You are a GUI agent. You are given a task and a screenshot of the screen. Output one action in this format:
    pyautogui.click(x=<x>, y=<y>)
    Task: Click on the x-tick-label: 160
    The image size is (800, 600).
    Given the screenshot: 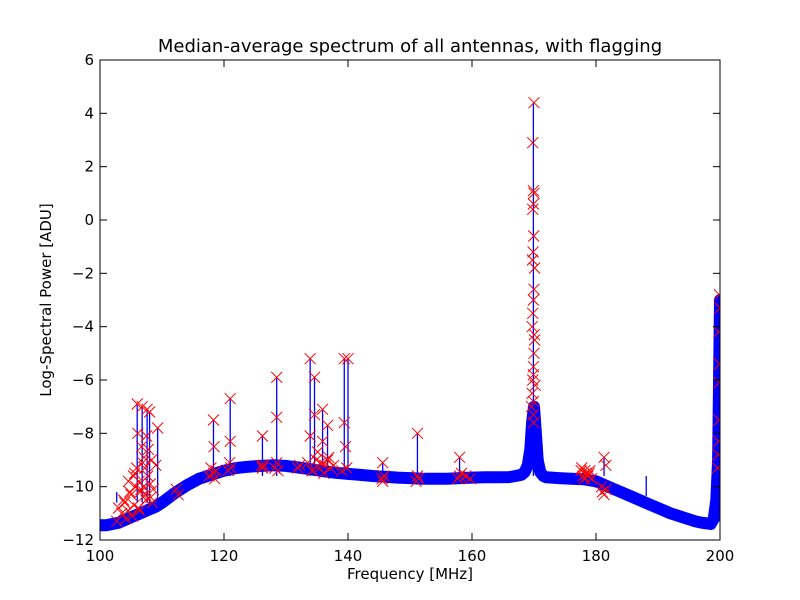 What is the action you would take?
    pyautogui.click(x=472, y=556)
    